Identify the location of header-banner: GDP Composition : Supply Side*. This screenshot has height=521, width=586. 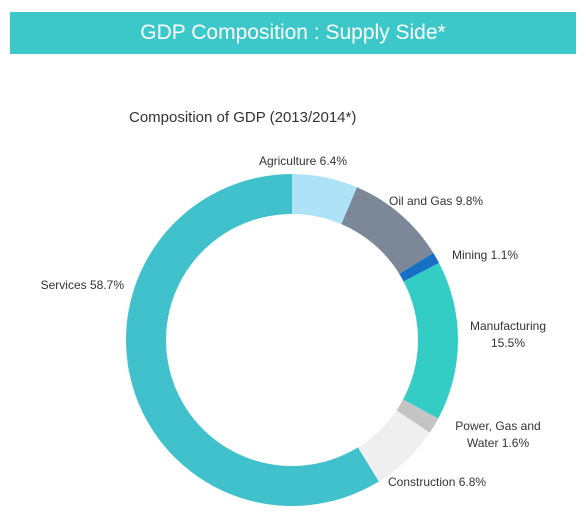
(293, 33).